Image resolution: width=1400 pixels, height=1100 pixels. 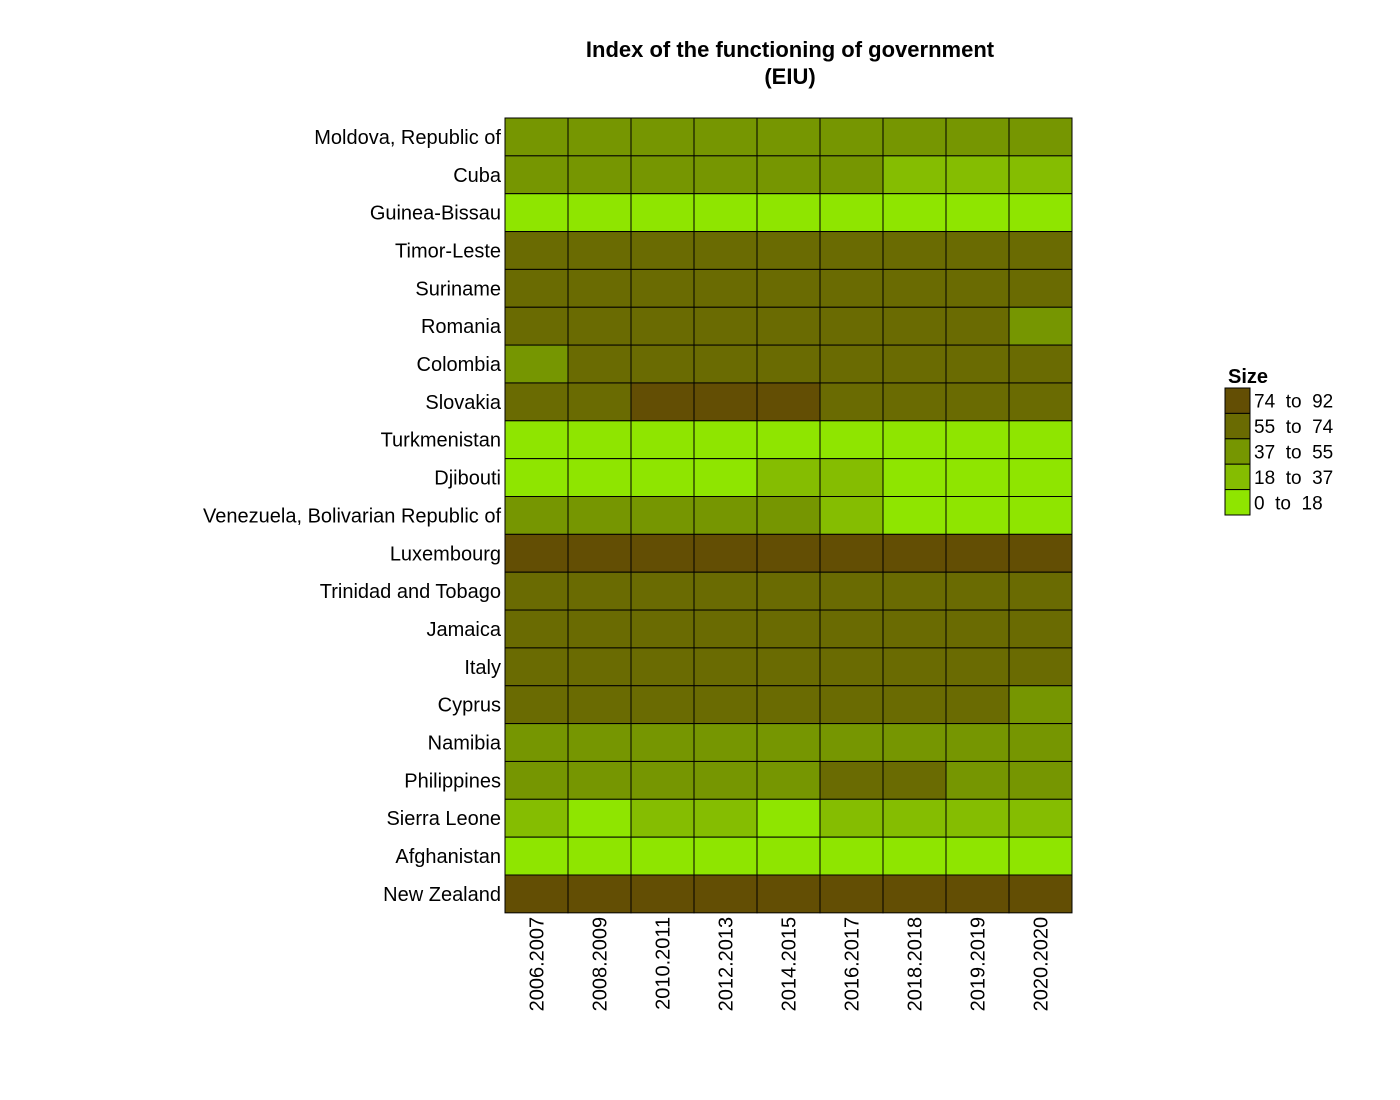 What do you see at coordinates (789, 76) in the screenshot?
I see `chart-subtitle: (EIU)` at bounding box center [789, 76].